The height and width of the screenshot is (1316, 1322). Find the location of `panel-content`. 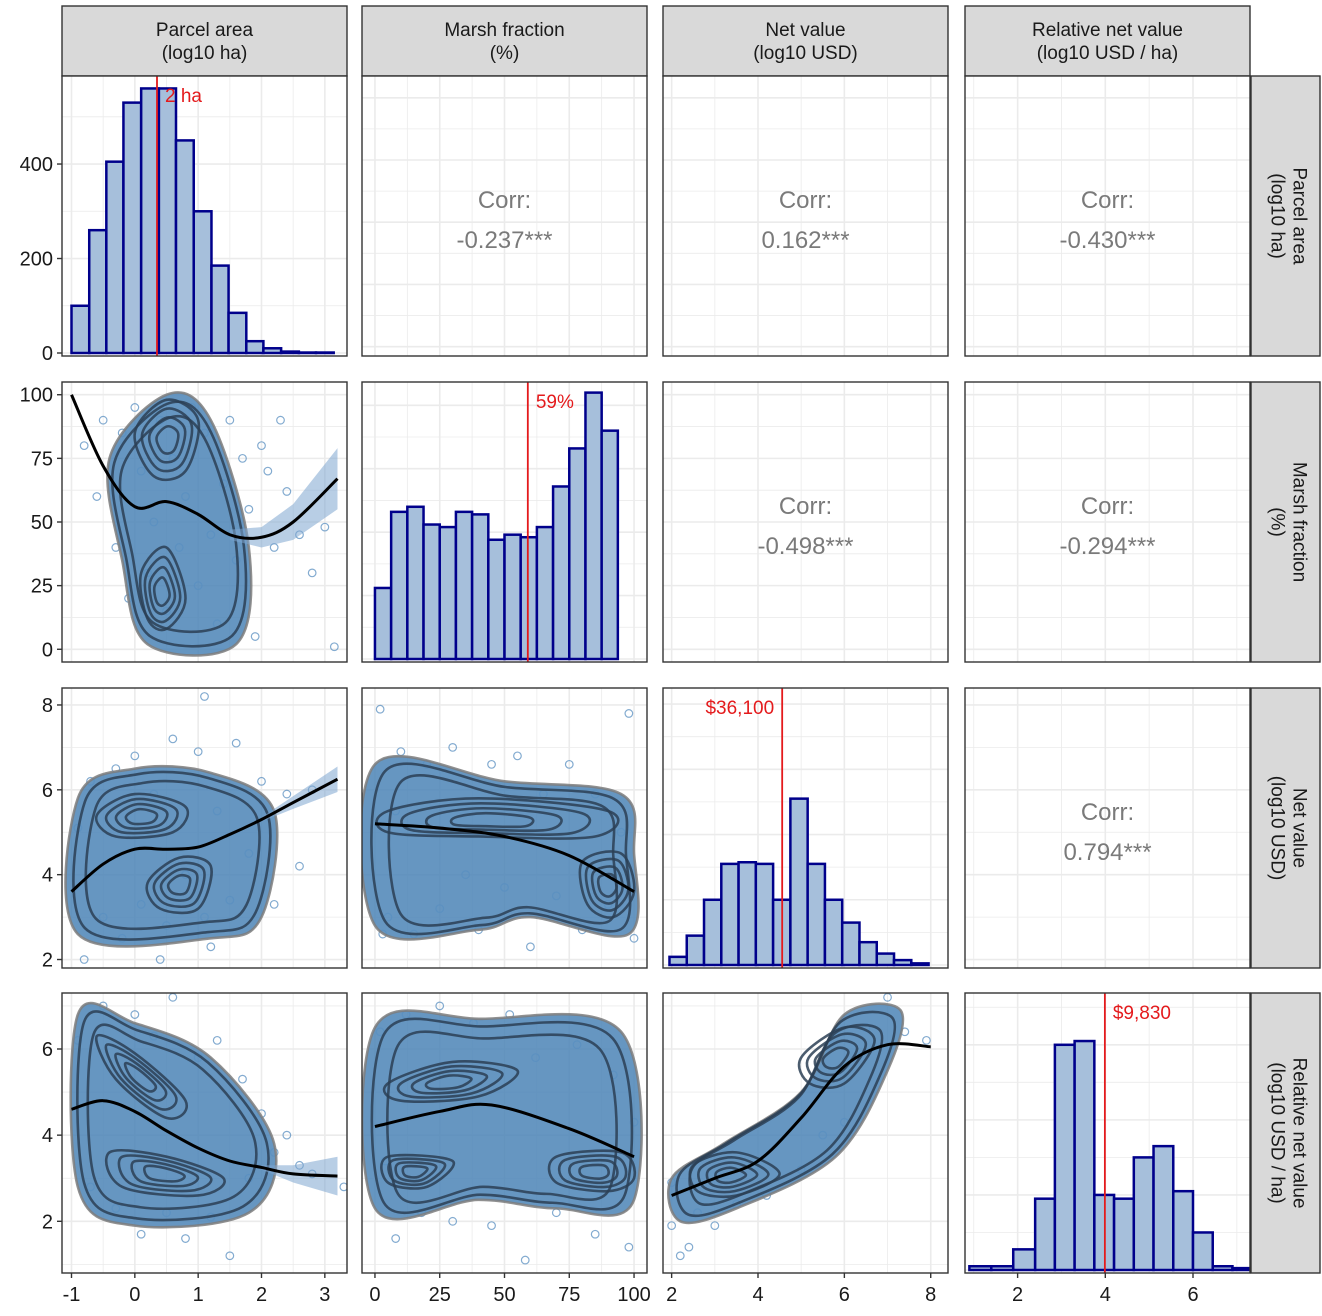

panel-content is located at coordinates (502, 1133).